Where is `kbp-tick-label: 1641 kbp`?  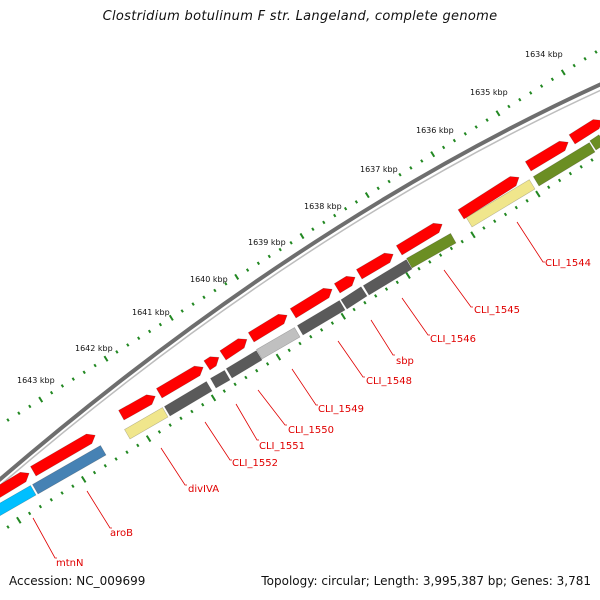
kbp-tick-label: 1641 kbp is located at coordinates (151, 312).